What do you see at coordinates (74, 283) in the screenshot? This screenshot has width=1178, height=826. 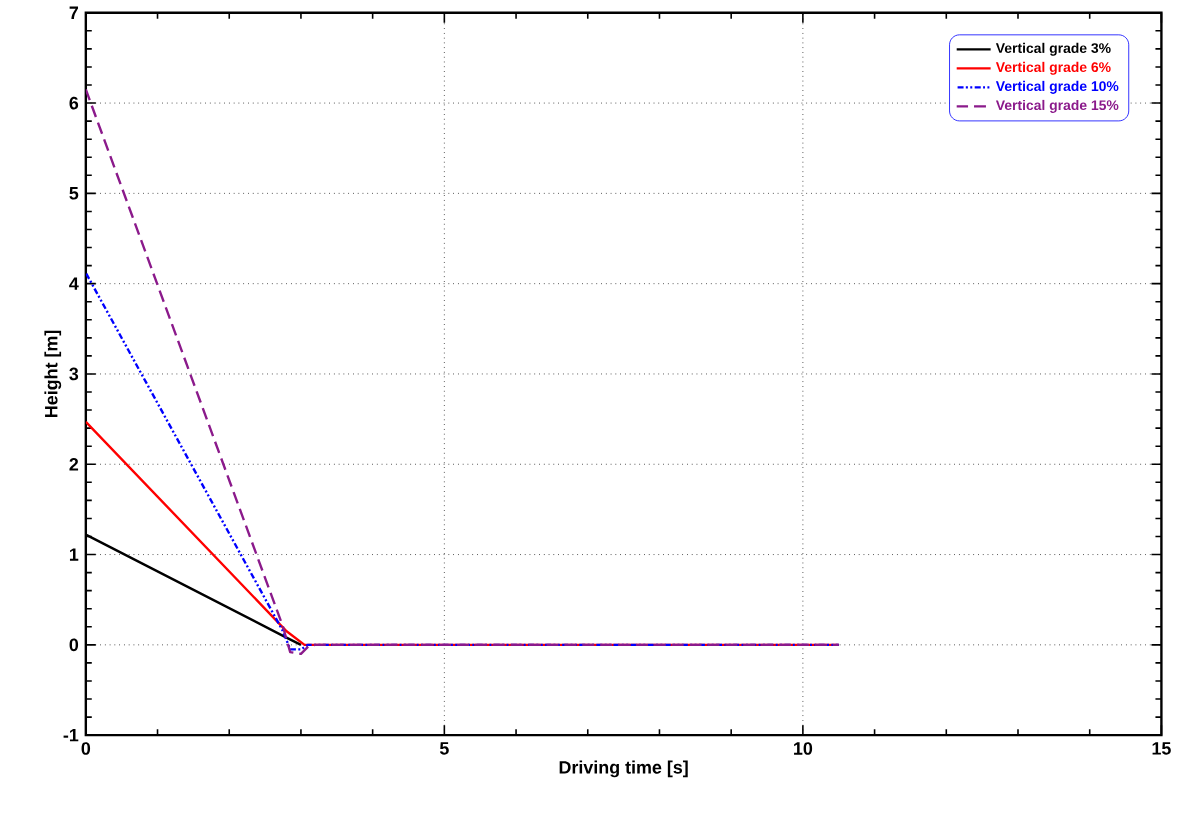 I see `y-tick-label: 4` at bounding box center [74, 283].